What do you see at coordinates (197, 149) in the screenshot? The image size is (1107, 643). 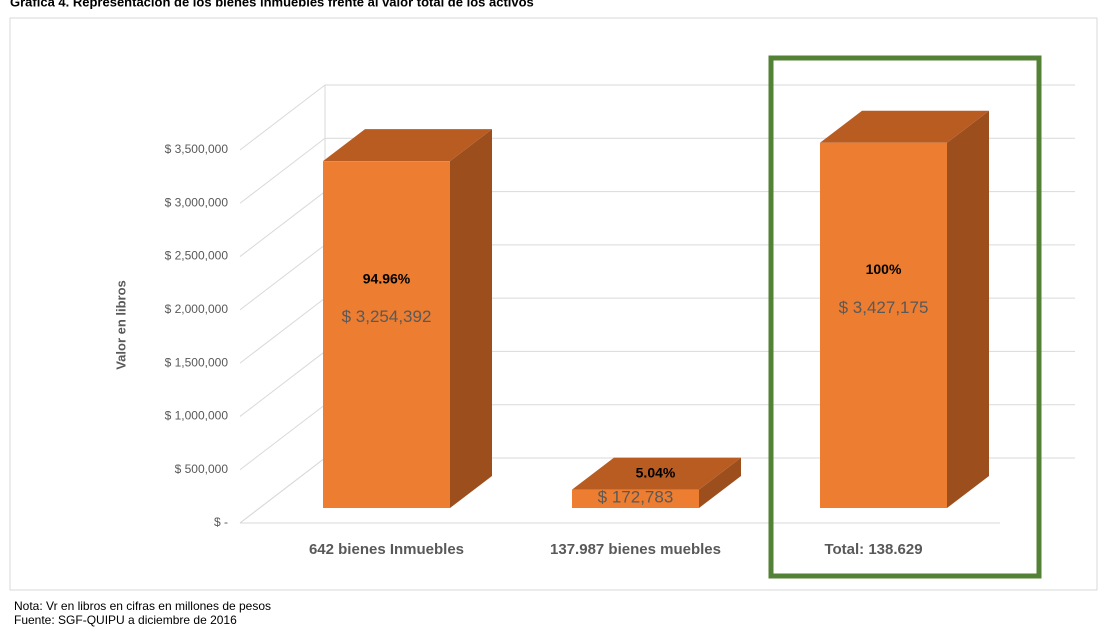 I see `y-tick-label: $ 3,500,000` at bounding box center [197, 149].